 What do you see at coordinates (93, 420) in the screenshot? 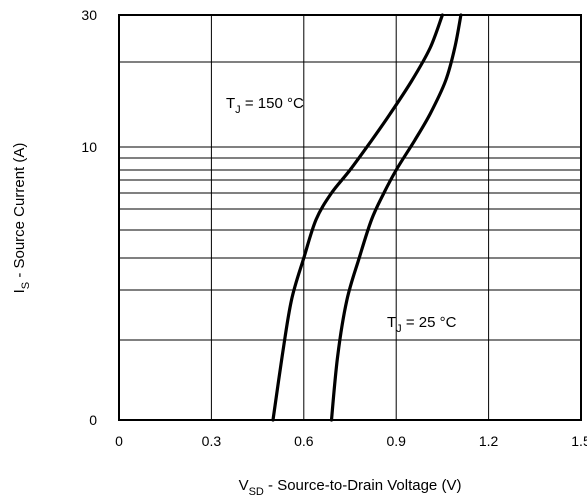
I see `y-tick-label: 0` at bounding box center [93, 420].